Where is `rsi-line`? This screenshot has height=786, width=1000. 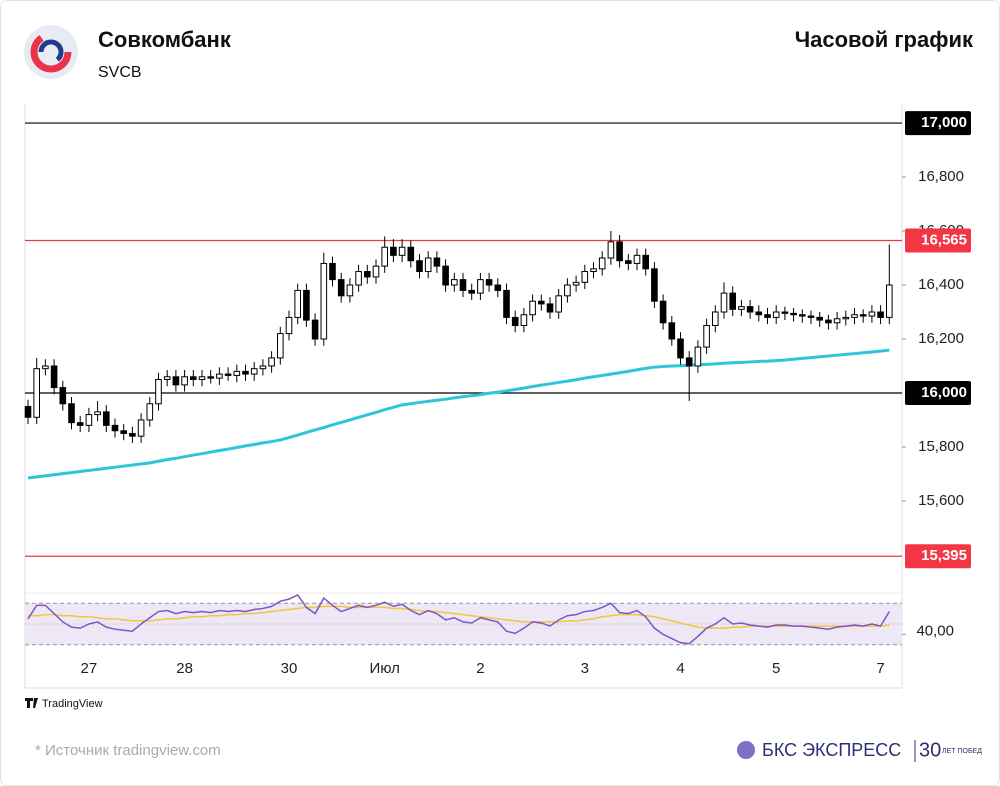 rsi-line is located at coordinates (458, 619).